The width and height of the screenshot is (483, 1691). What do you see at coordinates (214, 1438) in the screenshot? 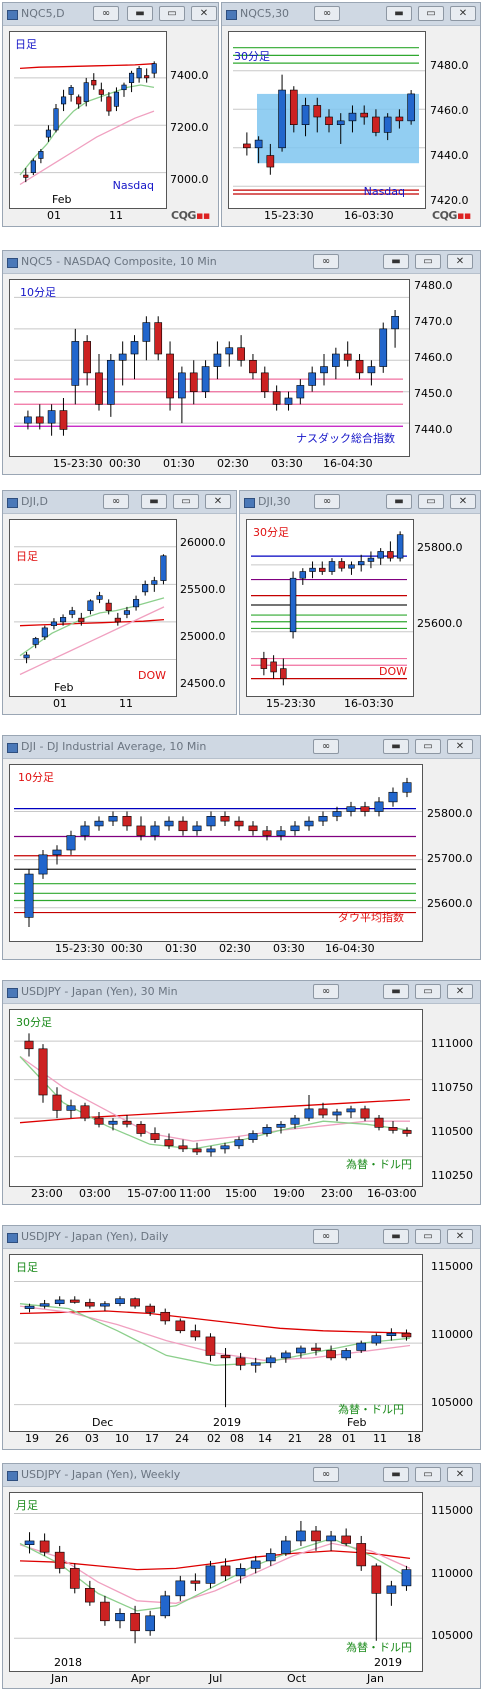
I see `x-tick: 02` at bounding box center [214, 1438].